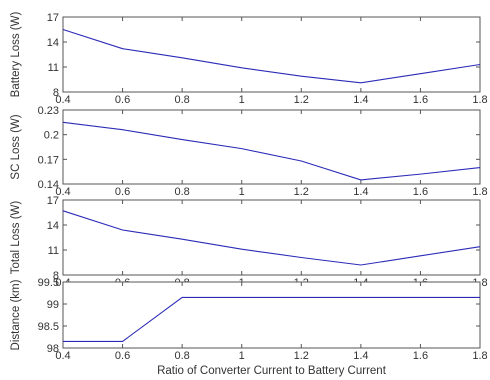  I want to click on y-tick-label: 0.17, so click(48, 160).